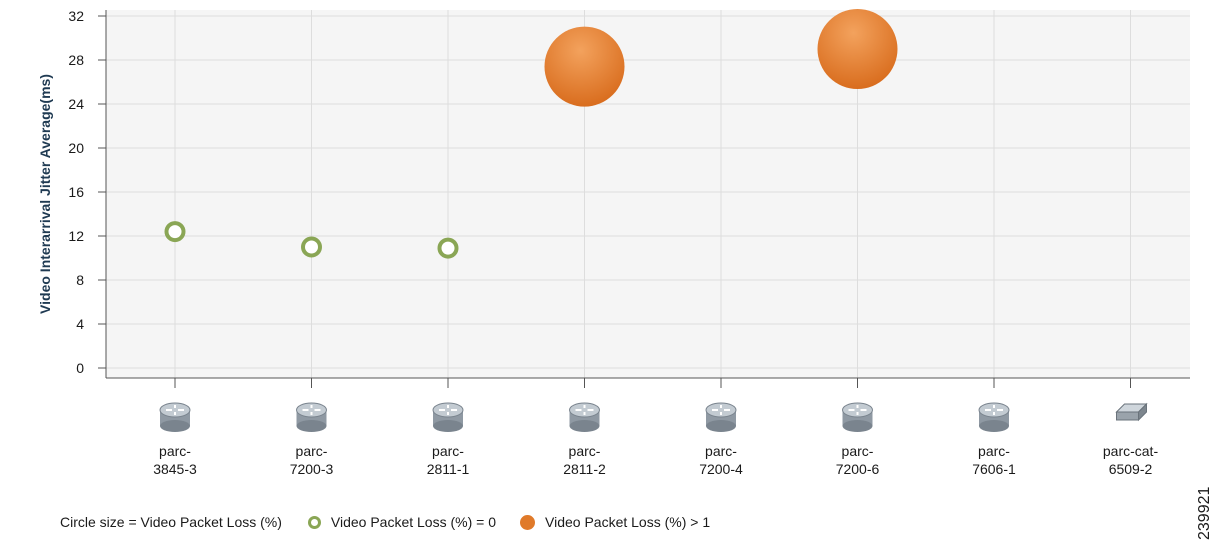  Describe the element at coordinates (584, 460) in the screenshot. I see `x-category-label: parc-2811-2` at that location.